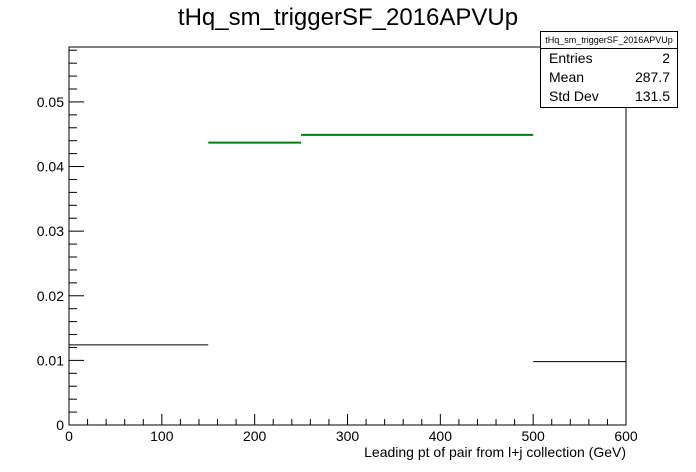 The height and width of the screenshot is (472, 696). Describe the element at coordinates (626, 436) in the screenshot. I see `x-tick-label: 600` at that location.